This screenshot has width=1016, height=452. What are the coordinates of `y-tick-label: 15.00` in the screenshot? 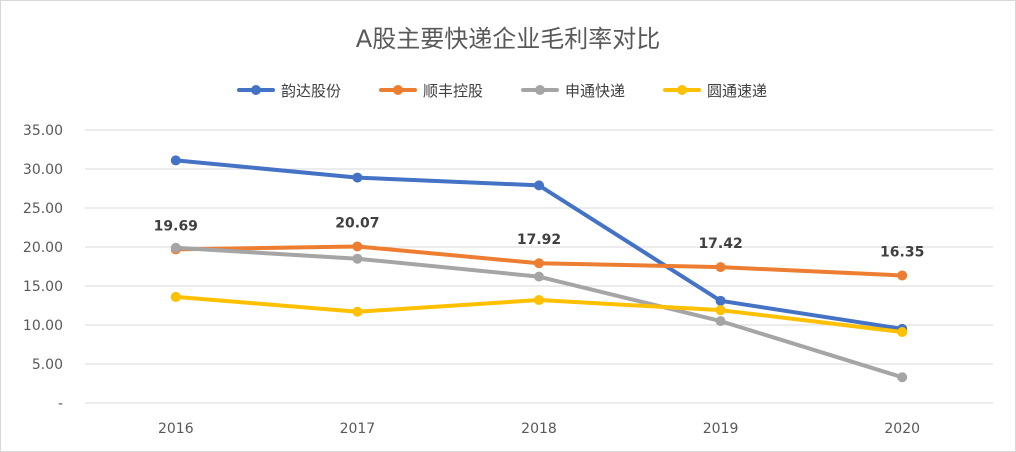 It's located at (43, 287).